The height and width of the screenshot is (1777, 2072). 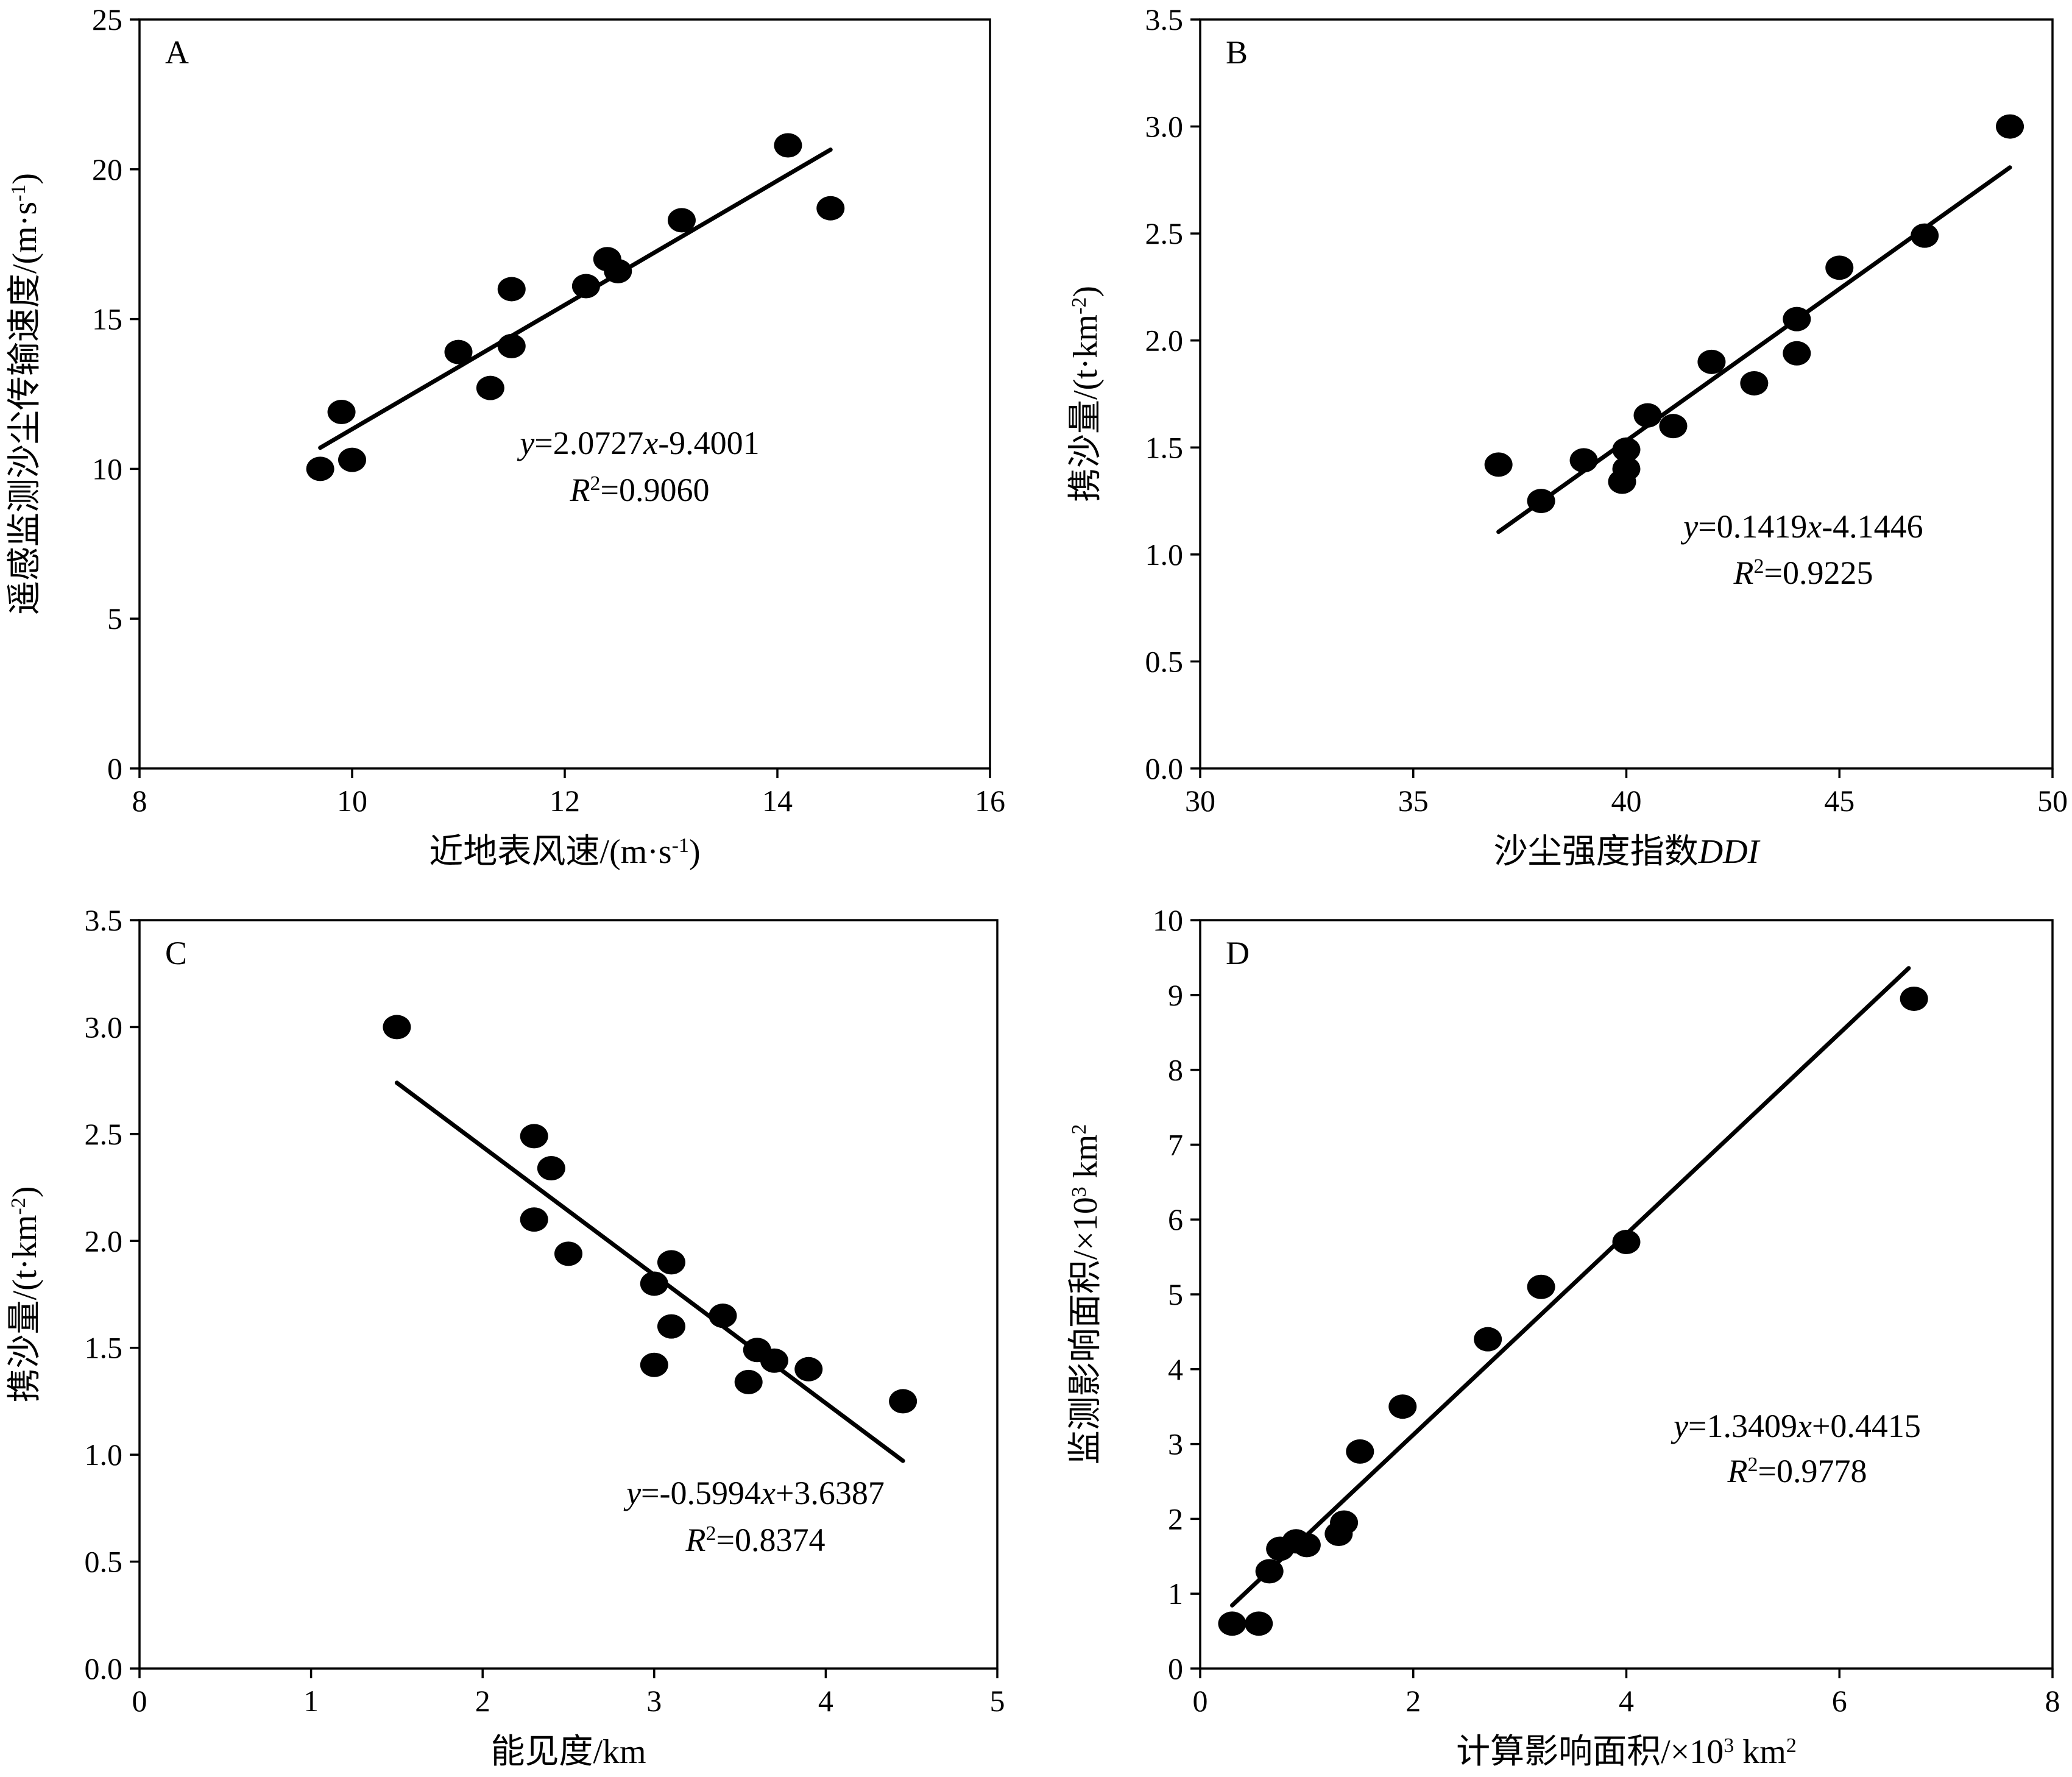 I want to click on x-tick-label: 16, so click(x=990, y=801).